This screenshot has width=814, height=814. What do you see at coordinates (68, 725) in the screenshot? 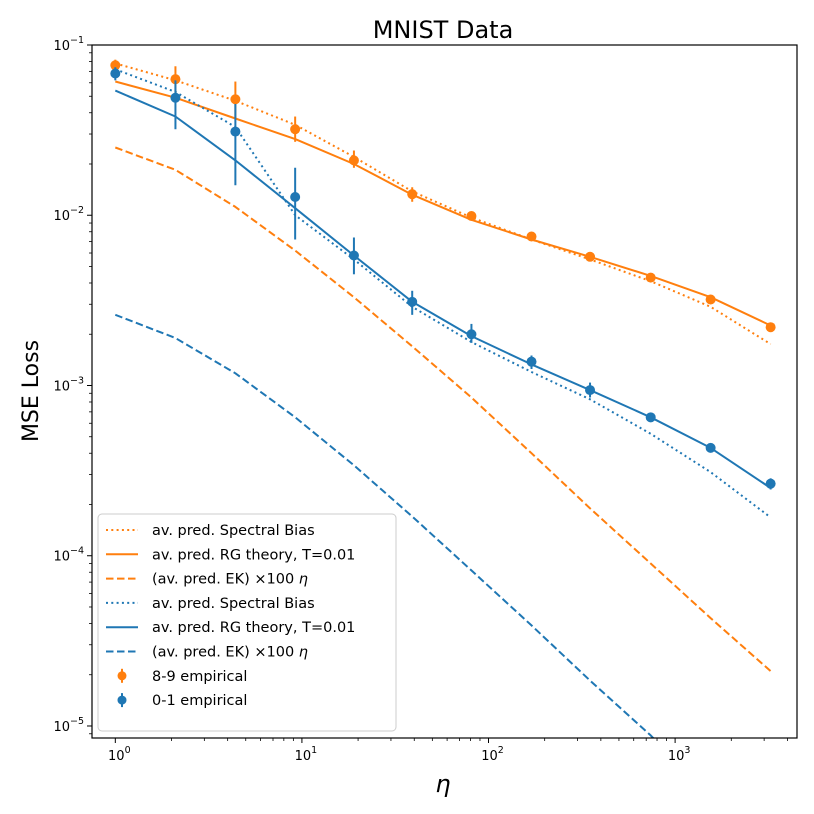
I see `y-tick-label: 10⁻⁵` at bounding box center [68, 725].